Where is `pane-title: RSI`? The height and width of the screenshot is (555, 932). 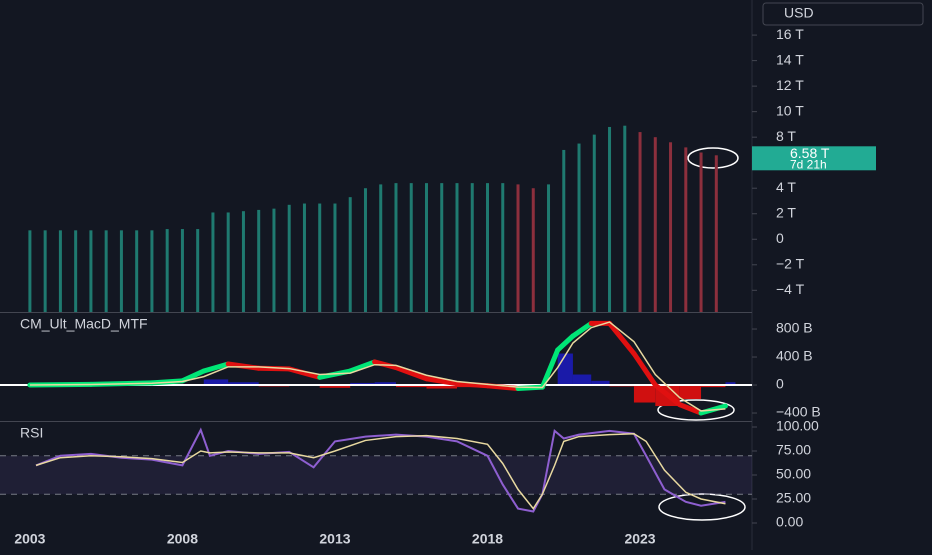 pane-title: RSI is located at coordinates (31, 433).